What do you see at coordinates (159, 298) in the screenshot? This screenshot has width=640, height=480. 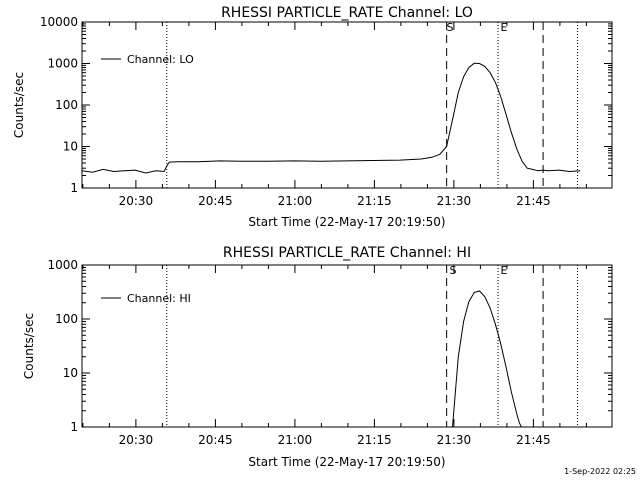 I see `legend-label: Channel: HI` at bounding box center [159, 298].